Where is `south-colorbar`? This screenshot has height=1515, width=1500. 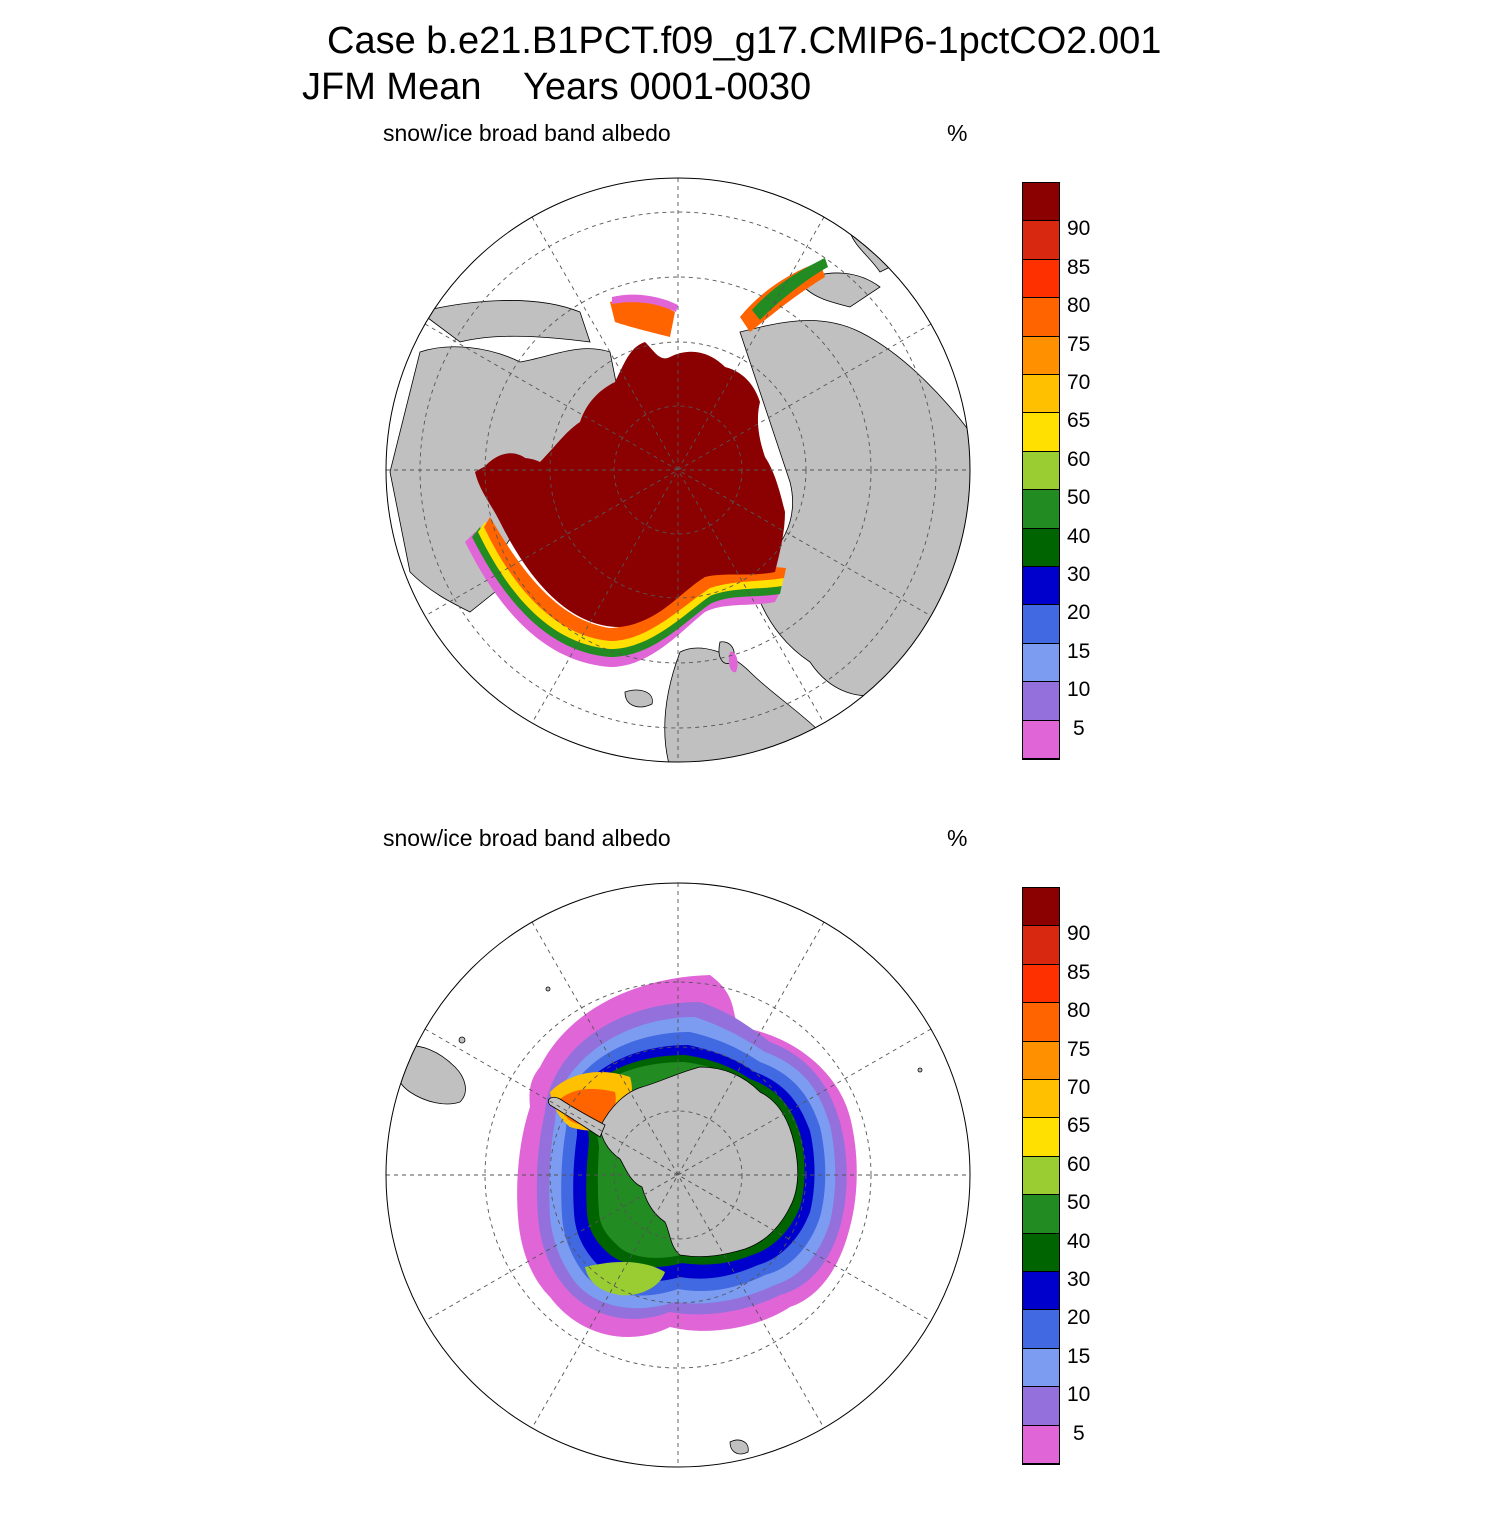
south-colorbar is located at coordinates (1041, 1176).